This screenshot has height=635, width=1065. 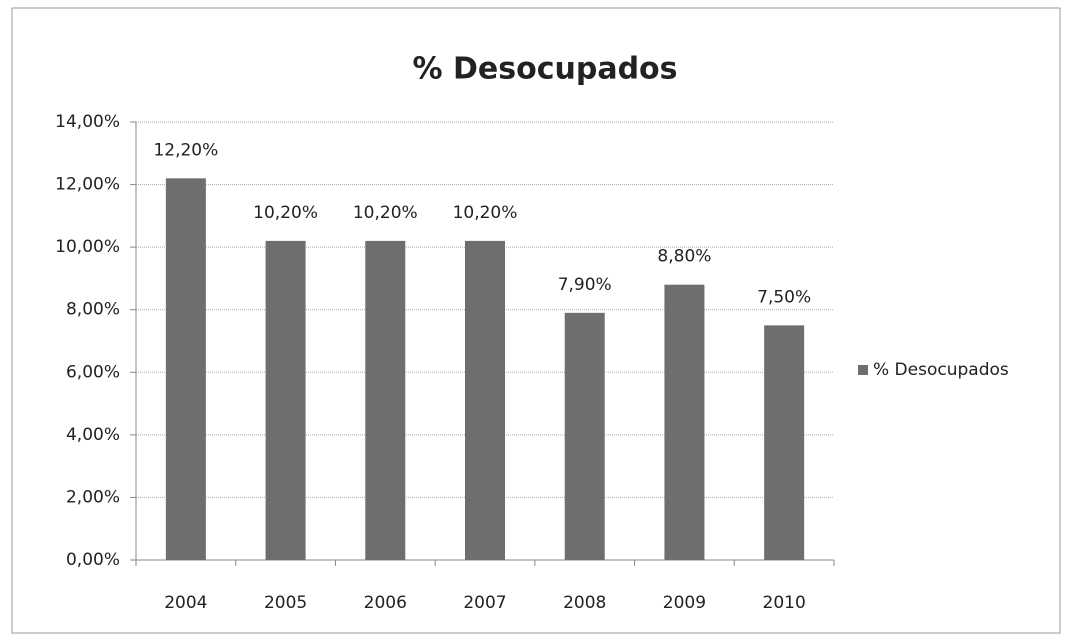 I want to click on y-tick-label: 8,00%, so click(x=93, y=310).